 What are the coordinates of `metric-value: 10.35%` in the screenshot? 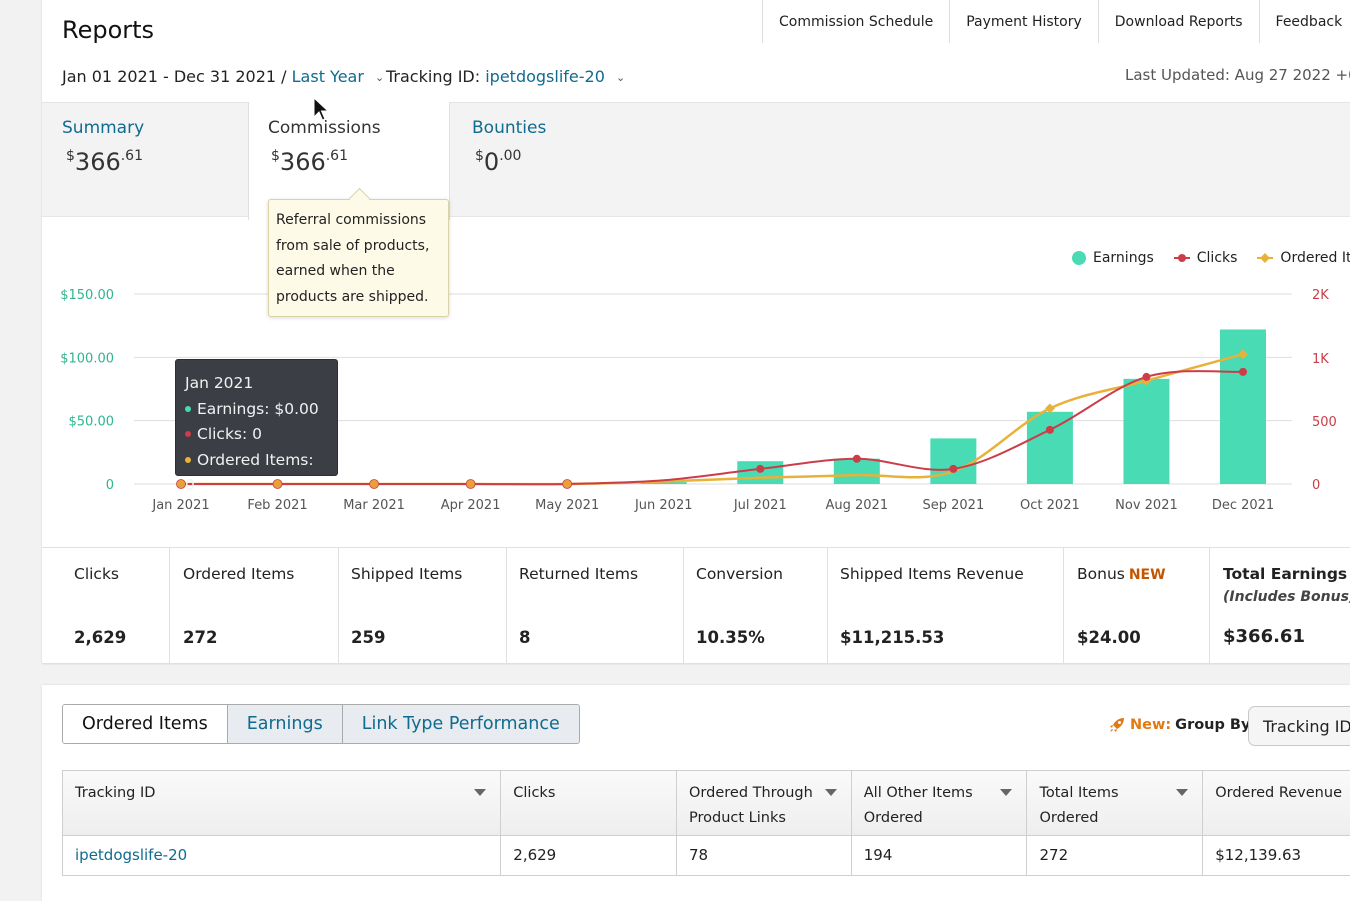 It's located at (730, 637).